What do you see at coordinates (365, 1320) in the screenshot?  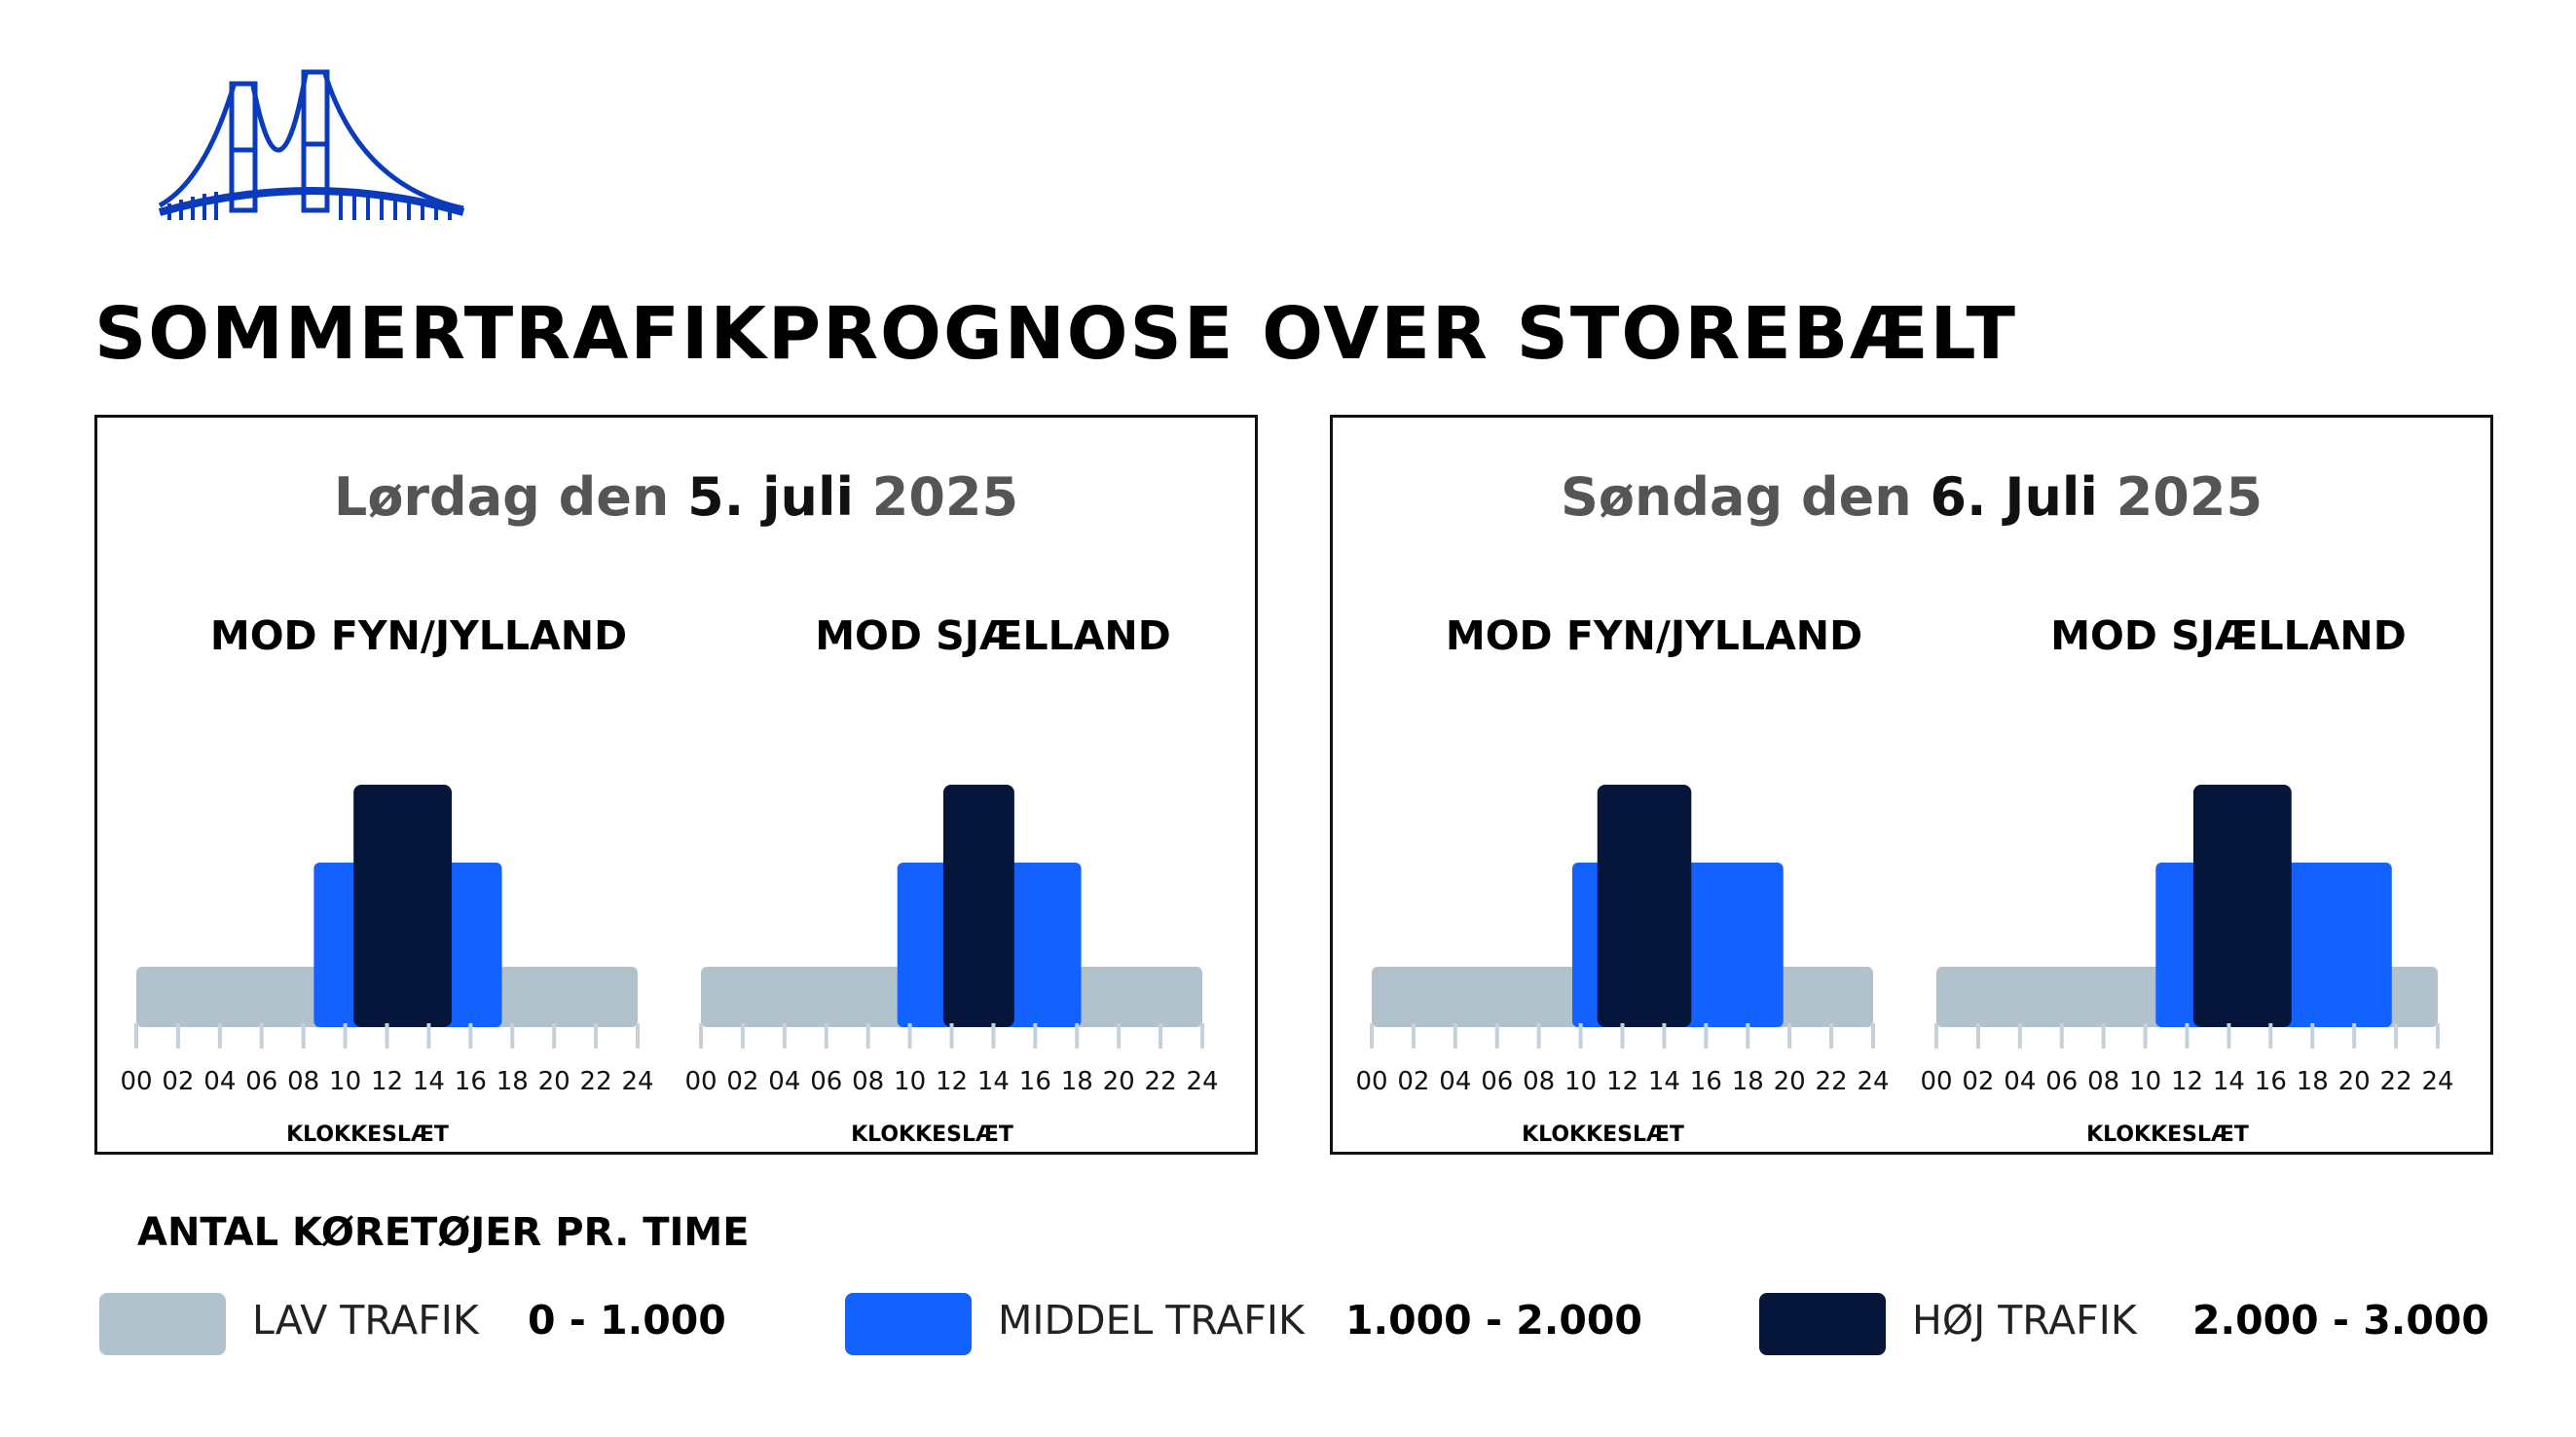 I see `legend-label: LAV TRAFIK` at bounding box center [365, 1320].